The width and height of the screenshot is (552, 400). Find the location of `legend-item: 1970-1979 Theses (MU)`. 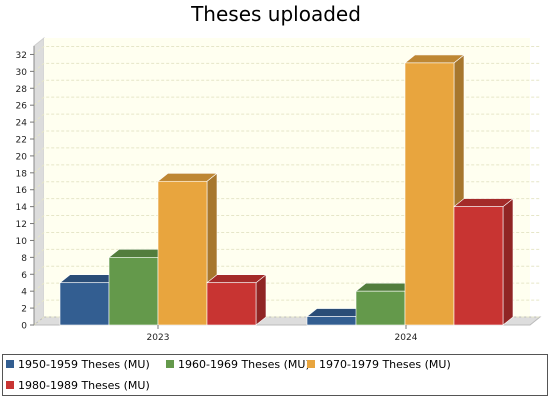

legend-item: 1970-1979 Theses (MU) is located at coordinates (379, 365).